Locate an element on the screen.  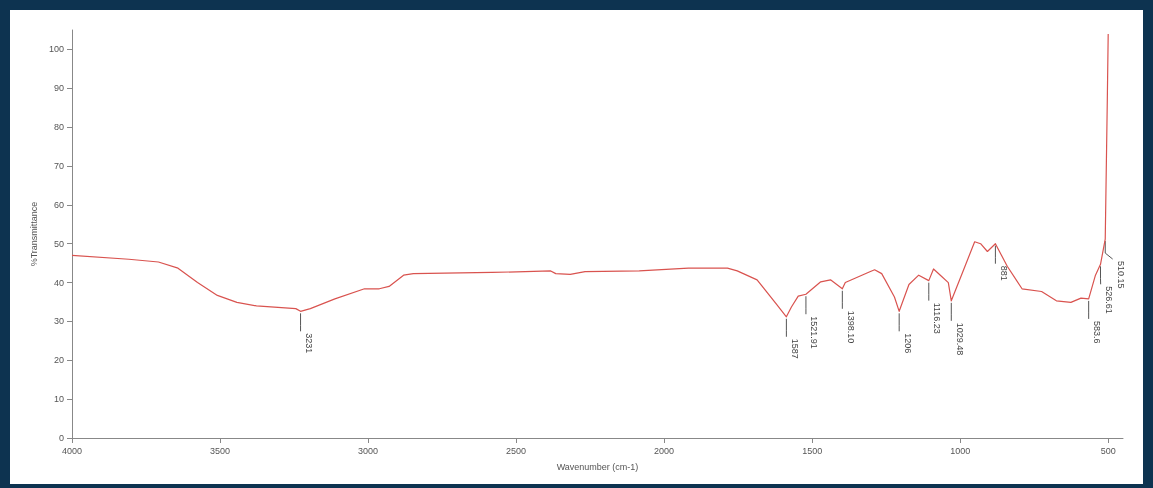
annotation: 1521.91 is located at coordinates (814, 332).